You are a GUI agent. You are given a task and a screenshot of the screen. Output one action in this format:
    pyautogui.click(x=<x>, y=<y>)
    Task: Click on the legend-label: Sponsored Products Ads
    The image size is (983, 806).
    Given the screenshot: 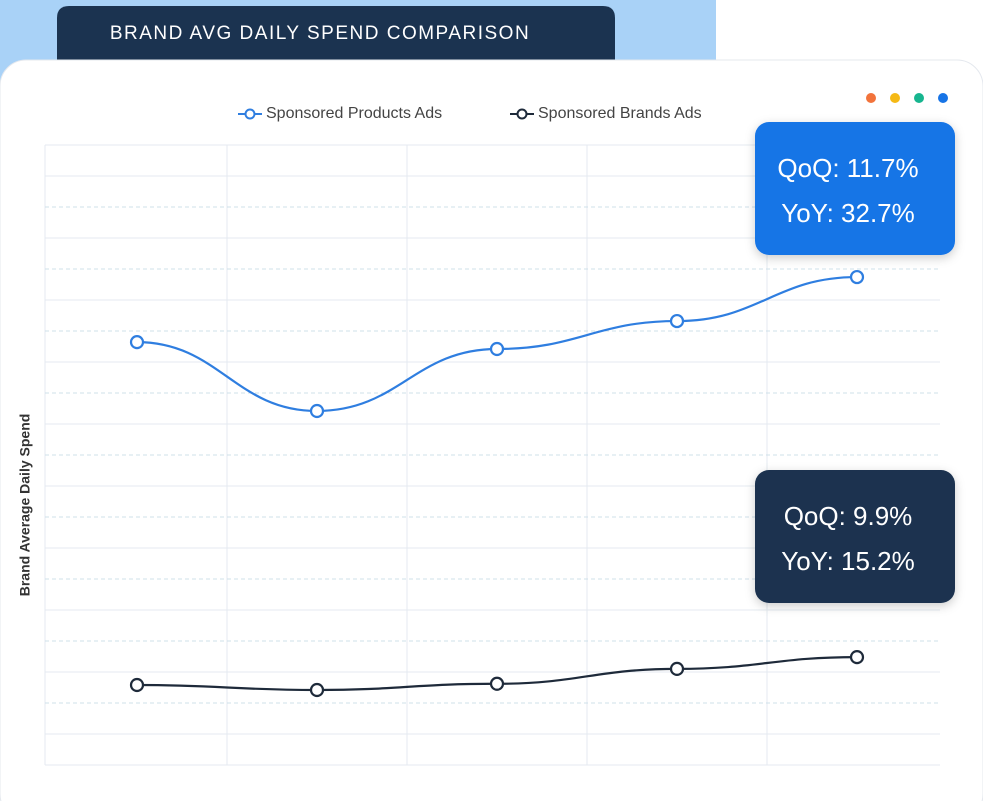 What is the action you would take?
    pyautogui.click(x=354, y=113)
    